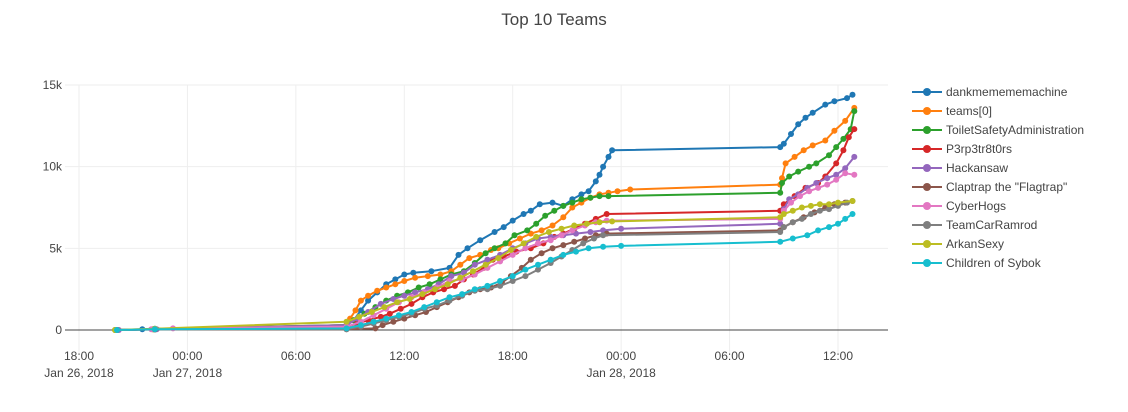  I want to click on legend-item: Children of Sybok, so click(1015, 262).